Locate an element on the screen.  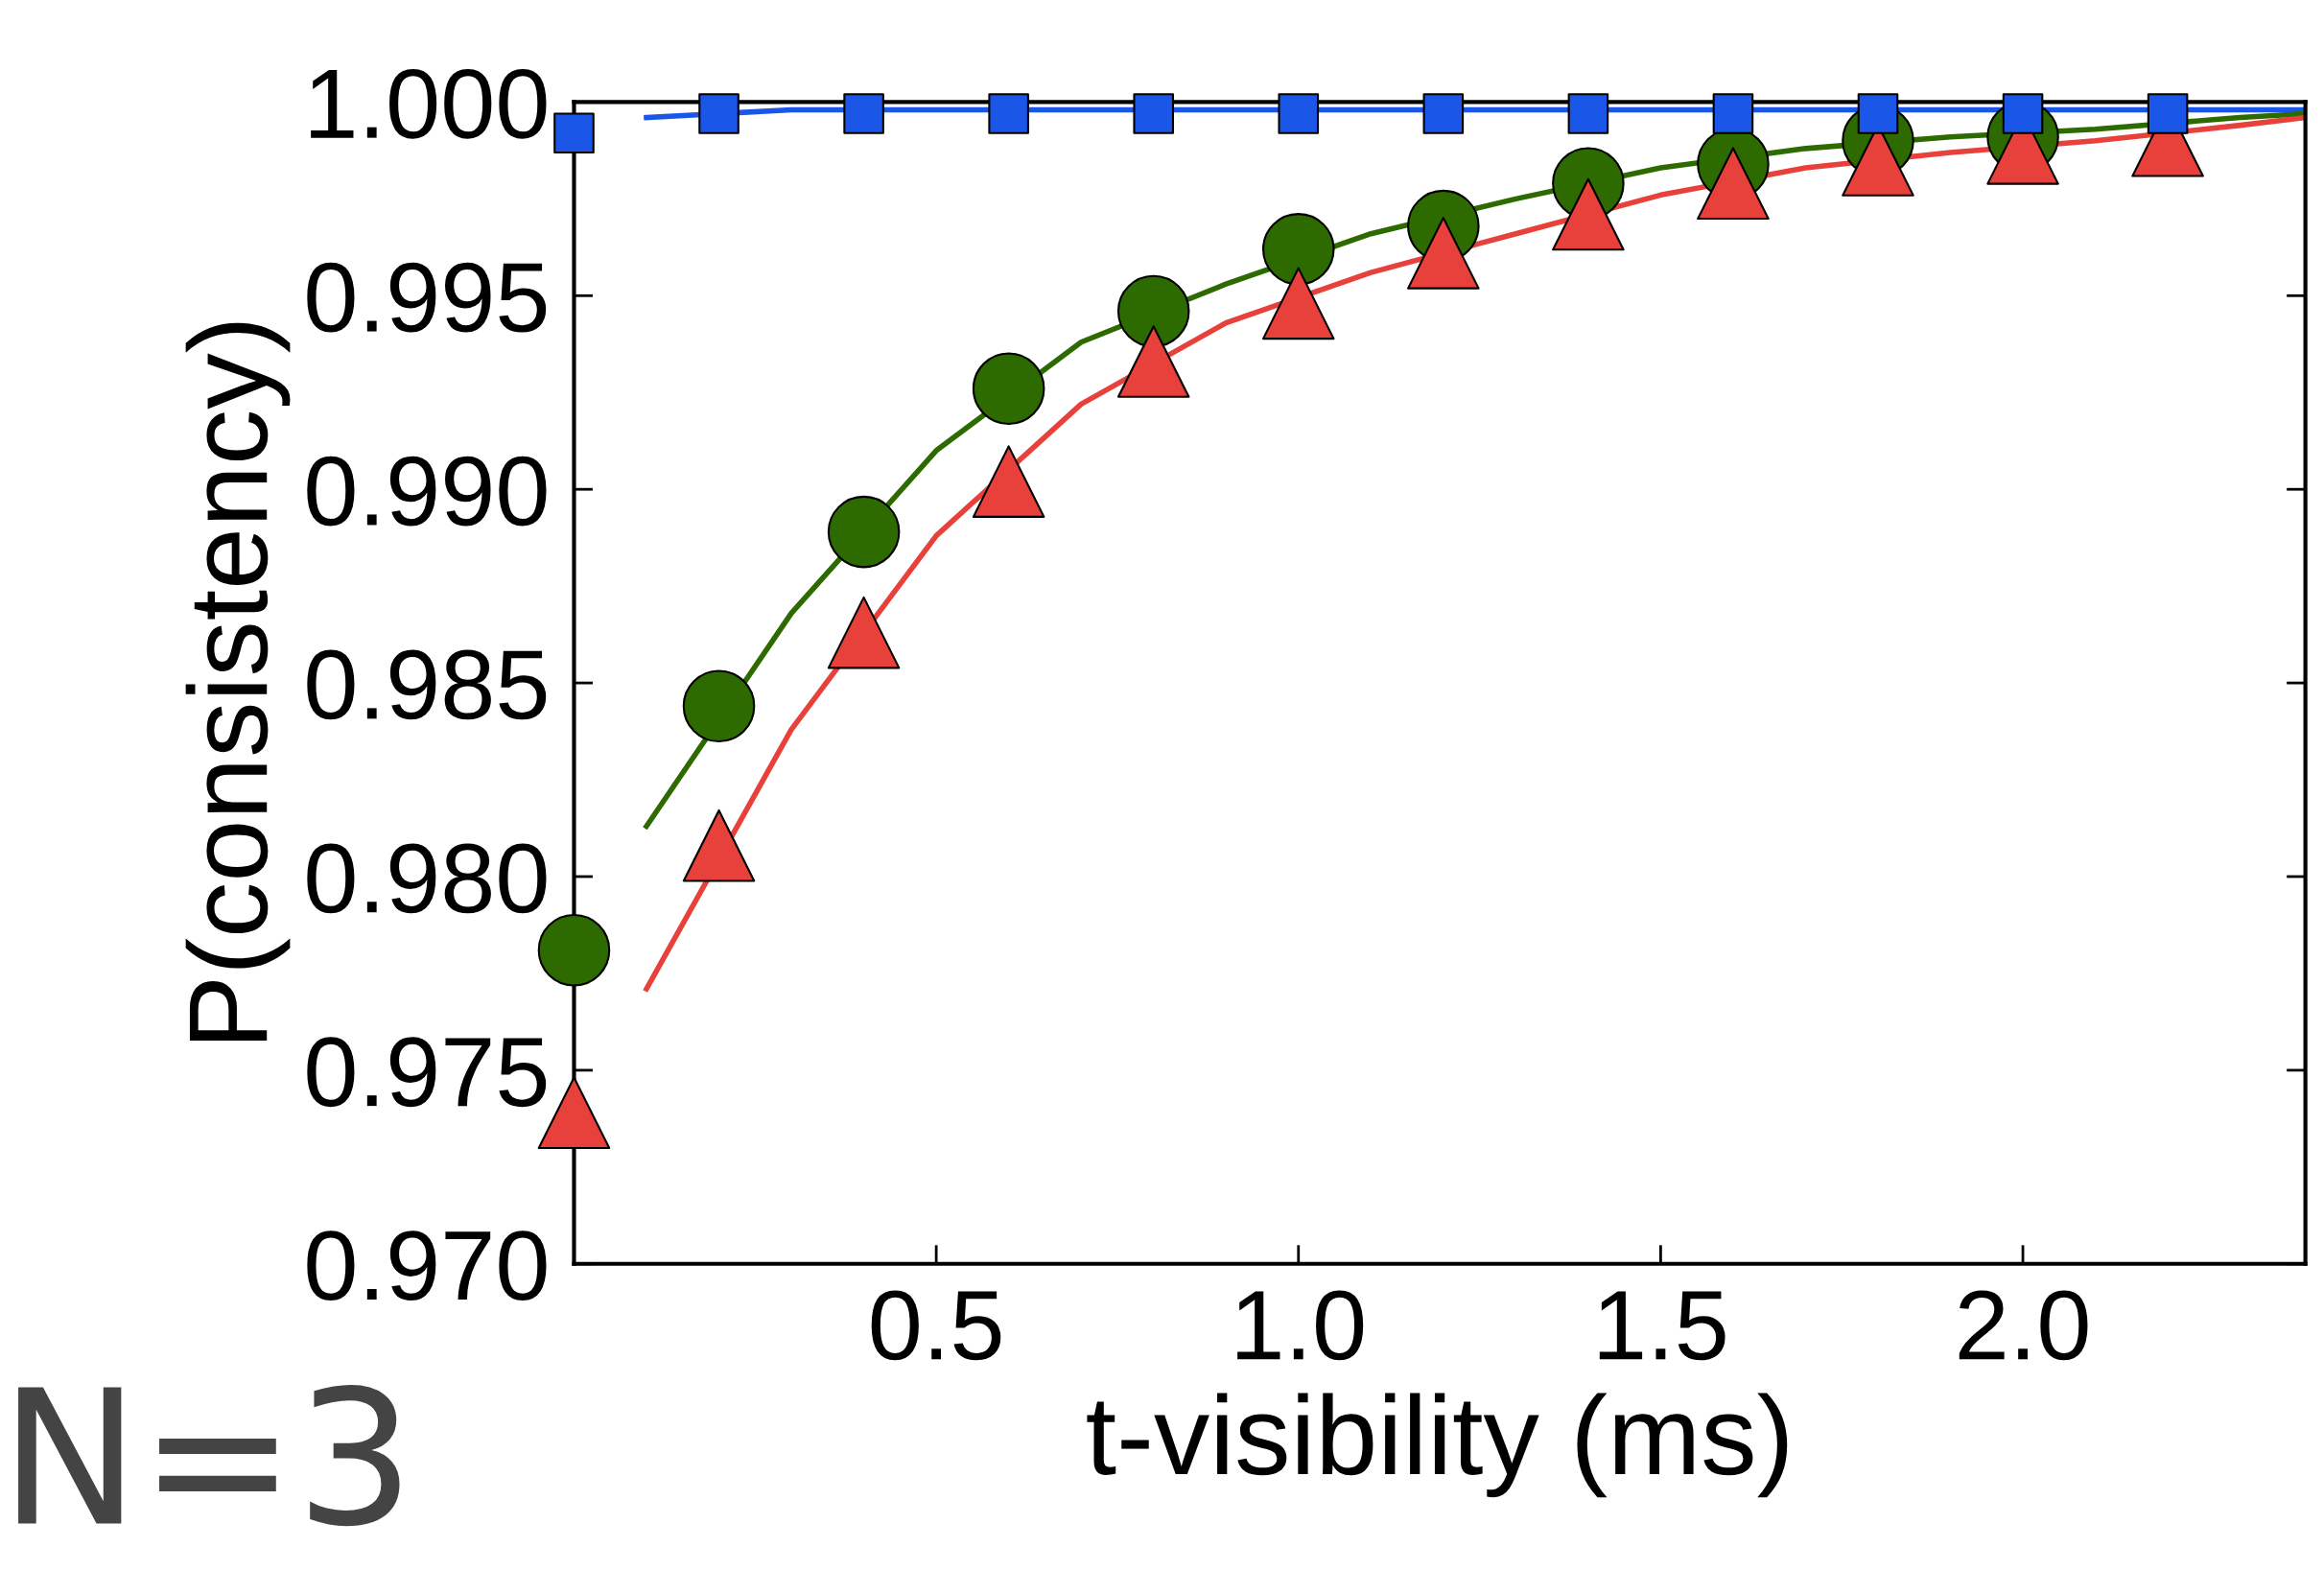
y-axis-title: P(consistency) is located at coordinates (238, 682).